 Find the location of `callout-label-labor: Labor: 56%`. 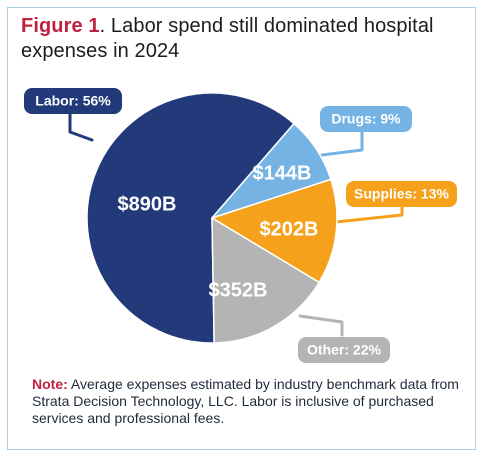

callout-label-labor: Labor: 56% is located at coordinates (73, 101).